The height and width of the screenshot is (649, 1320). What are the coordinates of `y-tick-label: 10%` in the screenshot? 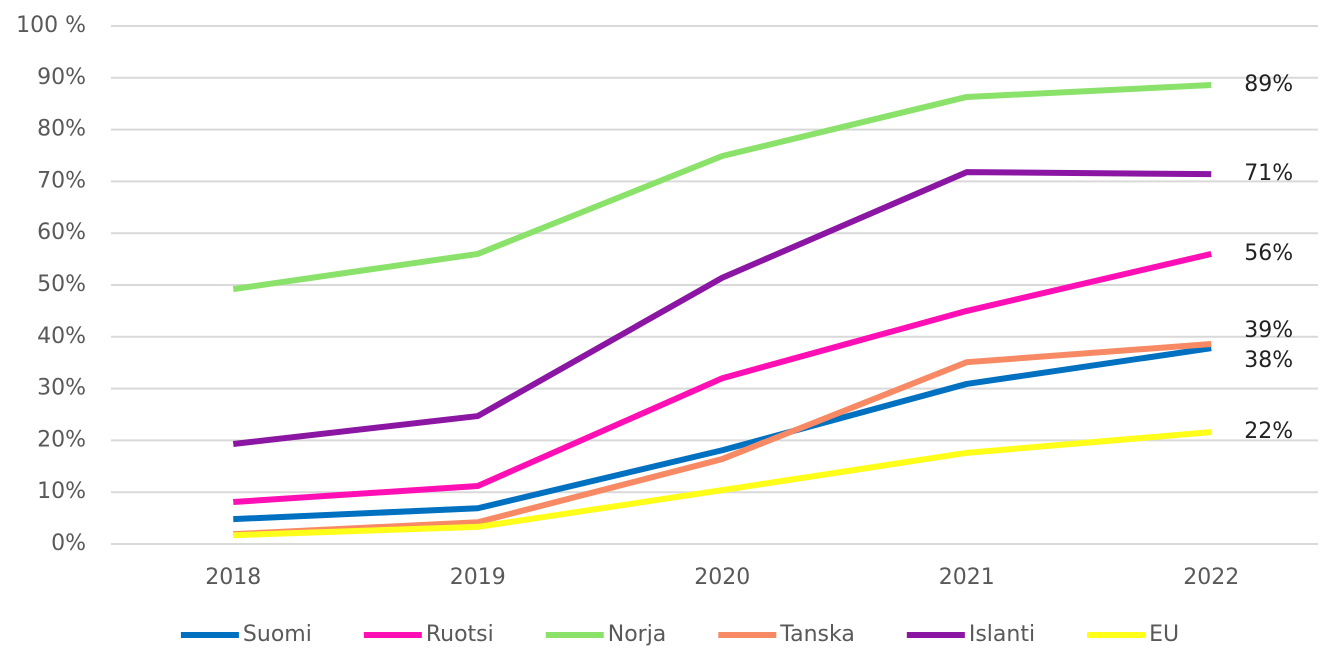 It's located at (61, 491).